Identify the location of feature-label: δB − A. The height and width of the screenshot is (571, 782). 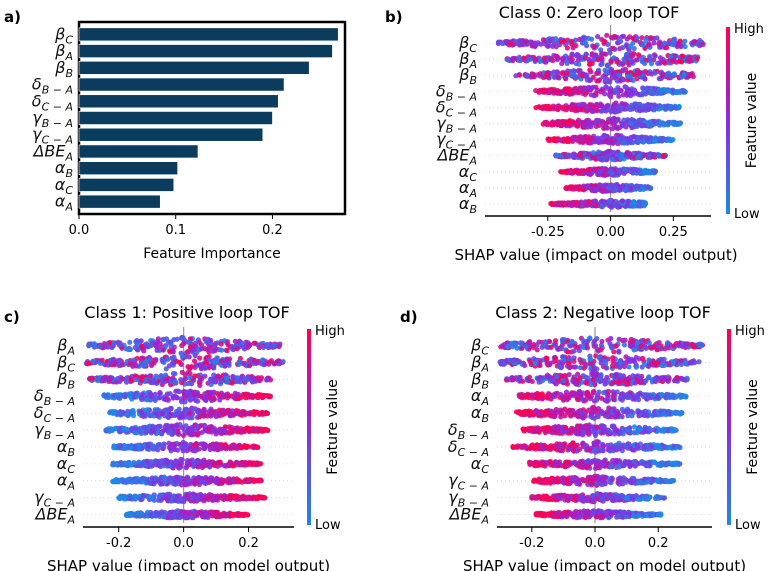
(456, 92).